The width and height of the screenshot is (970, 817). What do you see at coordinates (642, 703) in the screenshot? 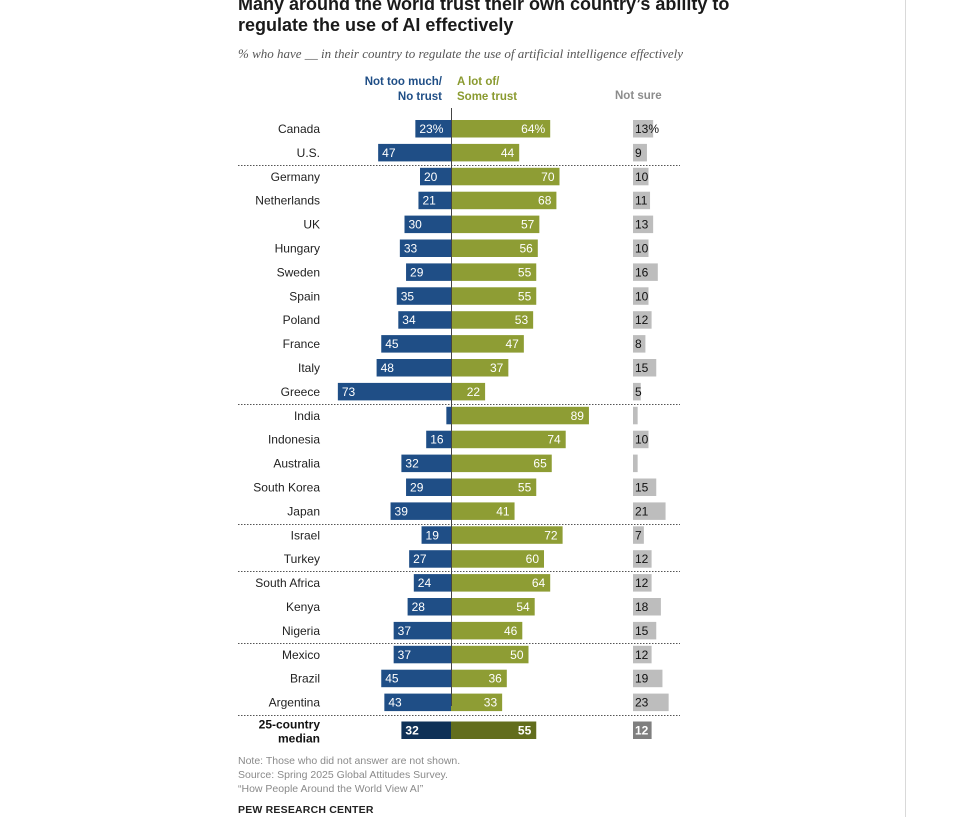
I see `value-label-not-sure: 23` at bounding box center [642, 703].